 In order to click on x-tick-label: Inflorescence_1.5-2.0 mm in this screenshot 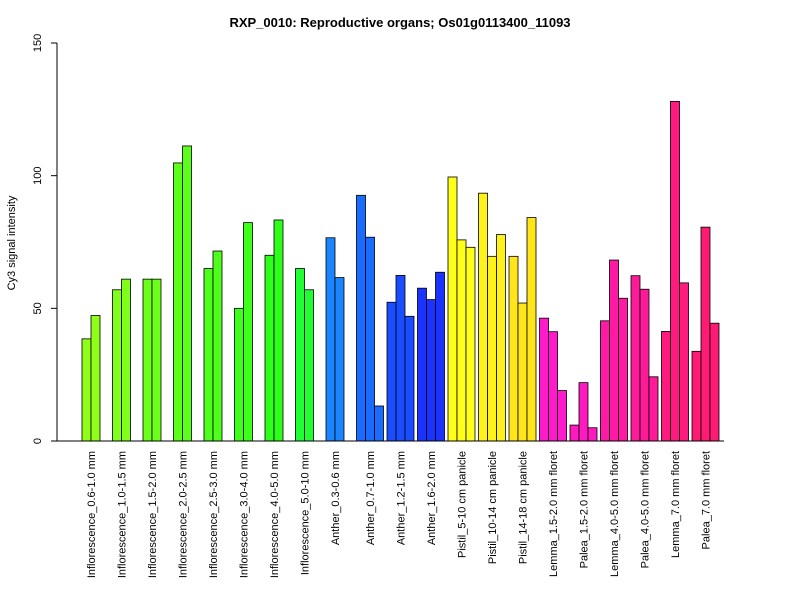, I will do `click(153, 514)`.